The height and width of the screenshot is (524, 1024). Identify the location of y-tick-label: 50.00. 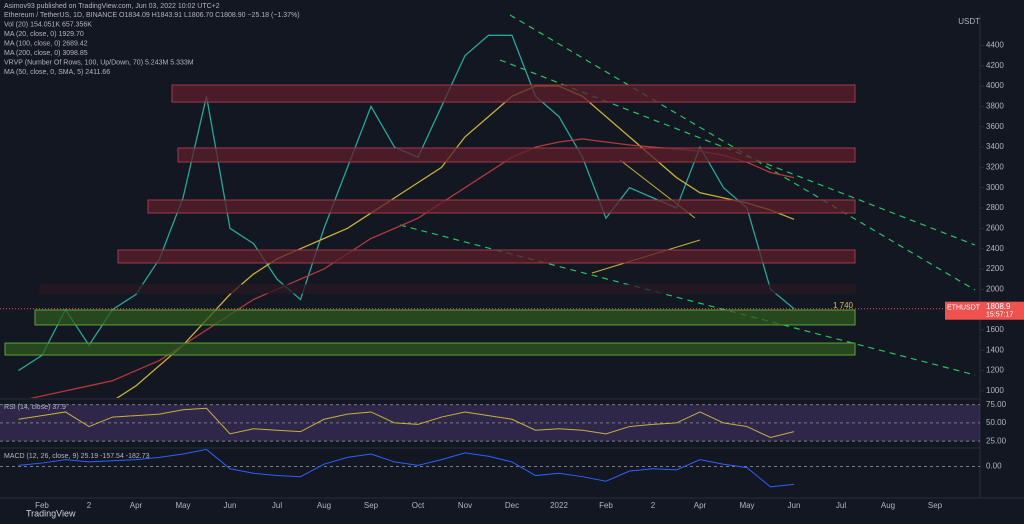
(996, 422).